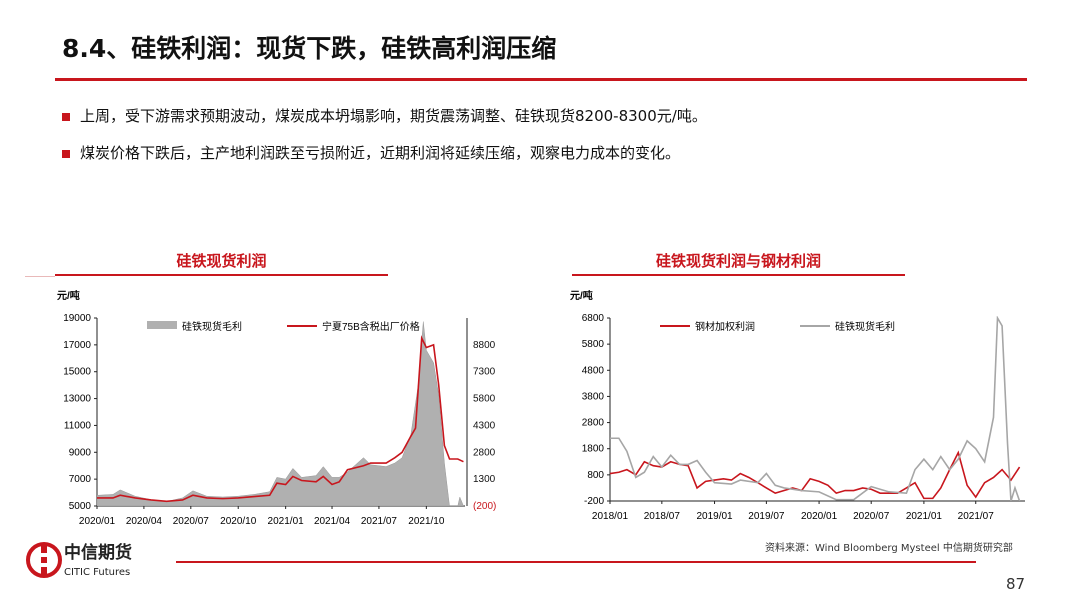 The height and width of the screenshot is (608, 1080). What do you see at coordinates (593, 370) in the screenshot?
I see `y-tick-label: 4800` at bounding box center [593, 370].